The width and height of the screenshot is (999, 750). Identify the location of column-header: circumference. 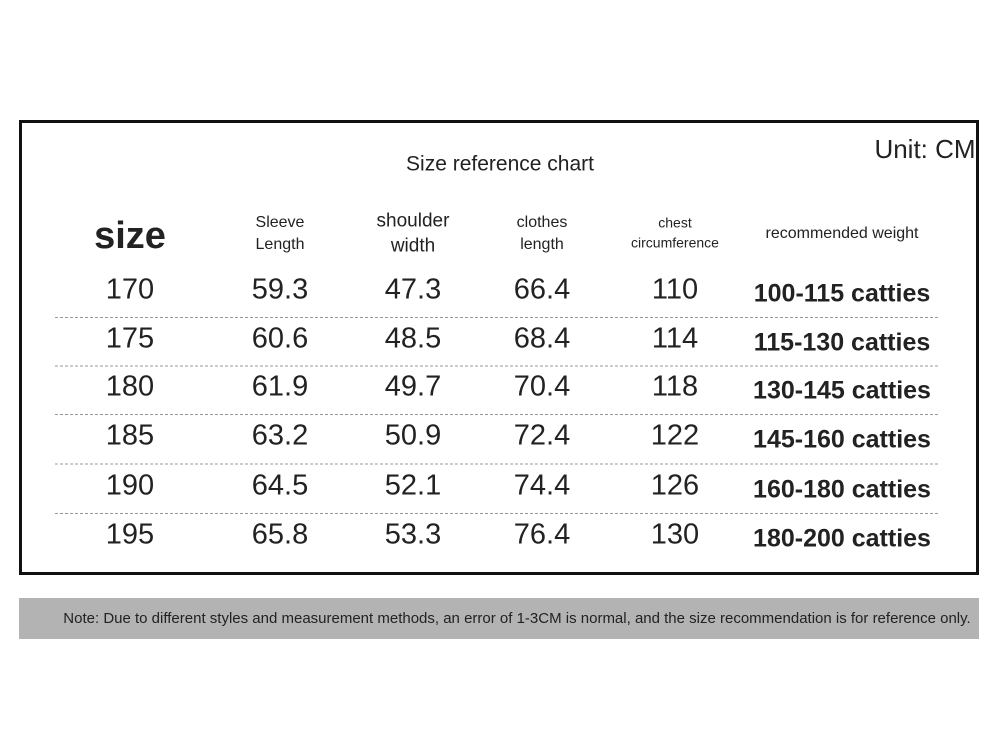
(675, 243).